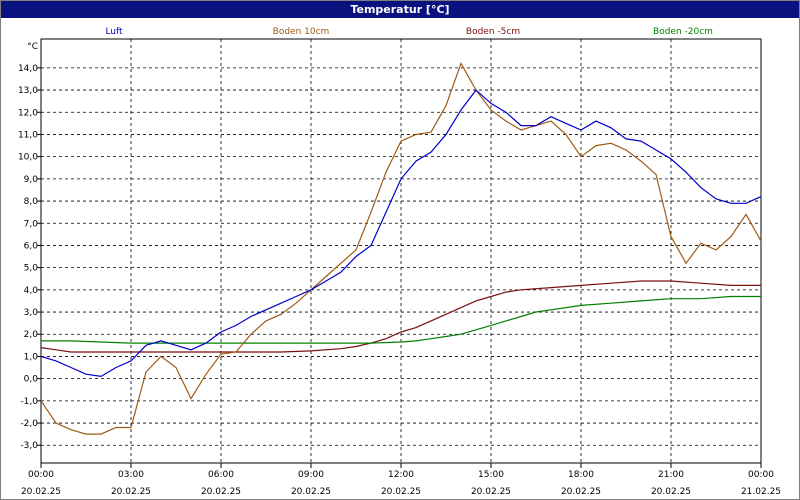 The height and width of the screenshot is (500, 800). What do you see at coordinates (28, 91) in the screenshot?
I see `y-tick-label: 13,0` at bounding box center [28, 91].